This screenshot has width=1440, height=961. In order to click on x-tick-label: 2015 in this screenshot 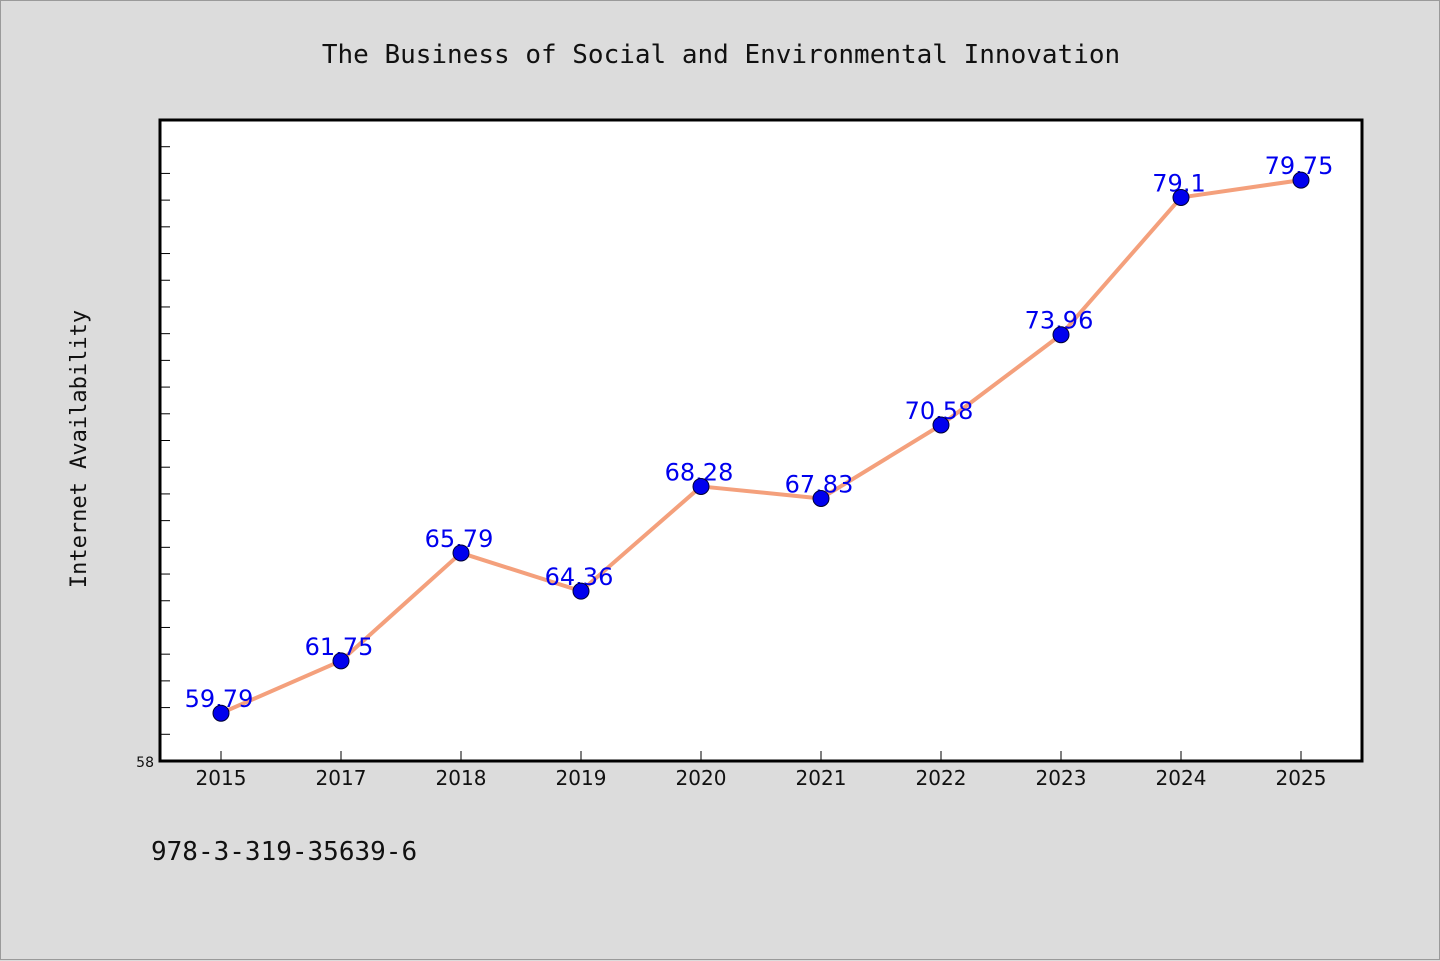, I will do `click(221, 778)`.